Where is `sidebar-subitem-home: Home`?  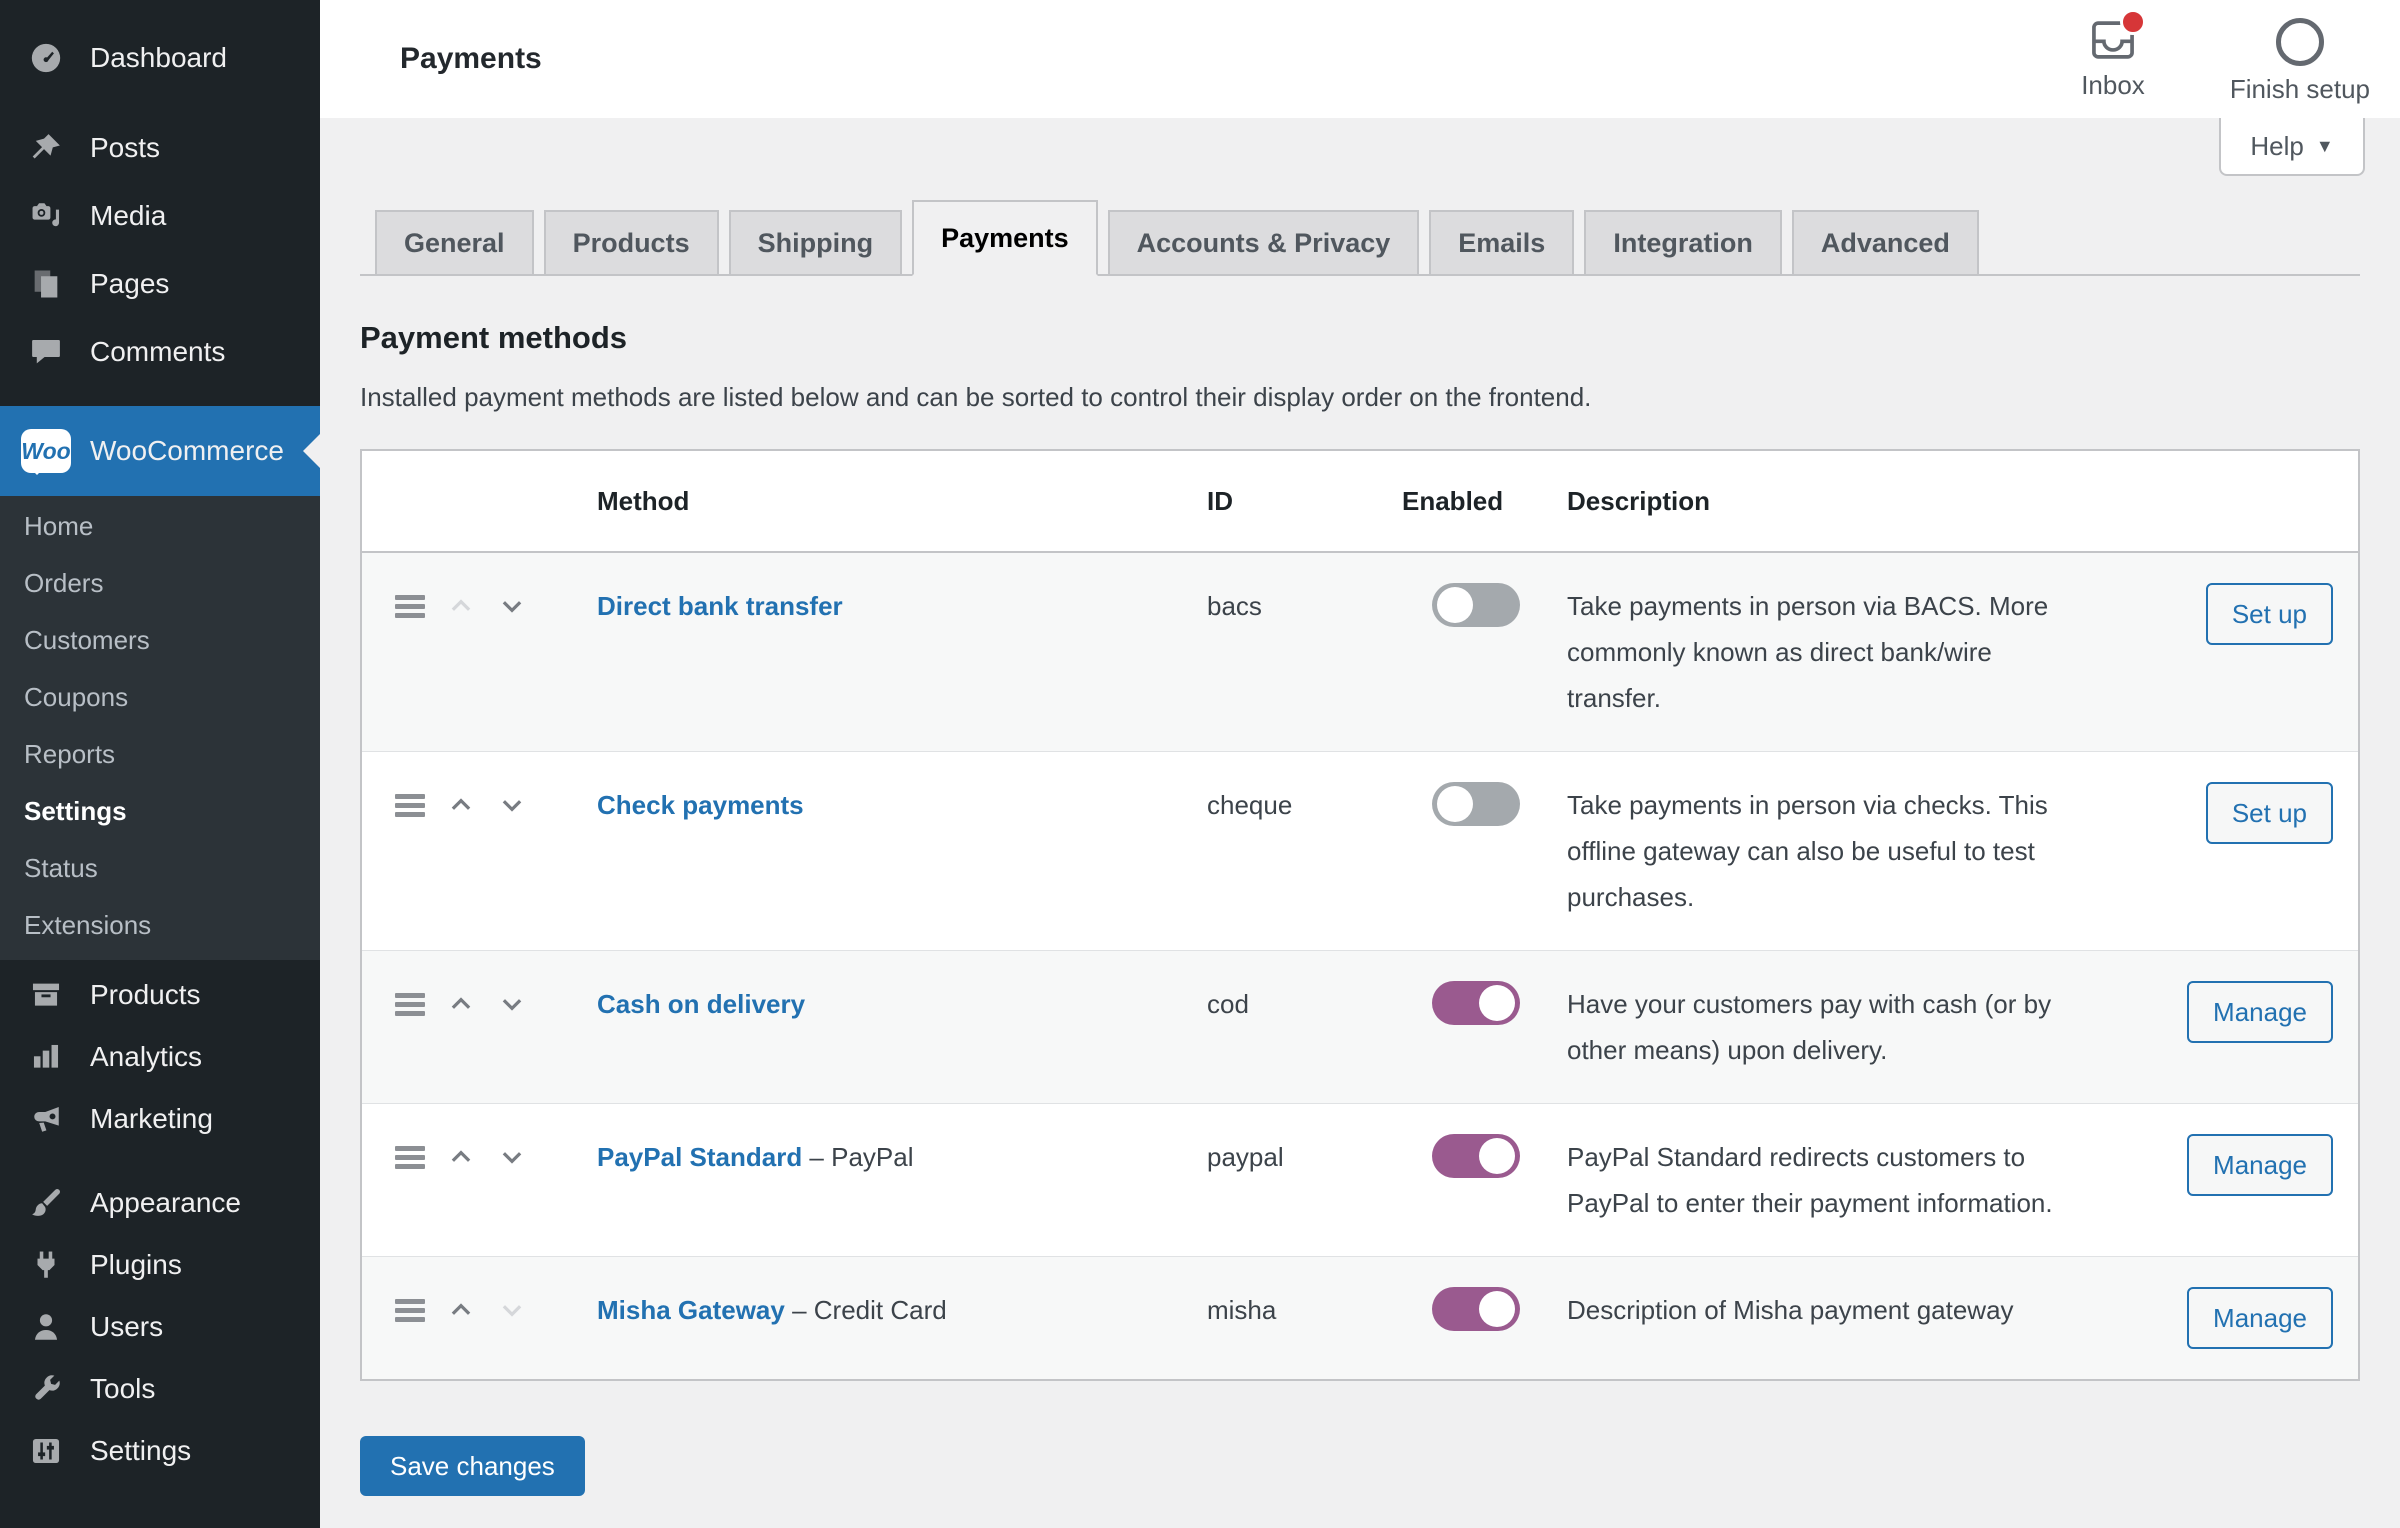 sidebar-subitem-home: Home is located at coordinates (59, 526).